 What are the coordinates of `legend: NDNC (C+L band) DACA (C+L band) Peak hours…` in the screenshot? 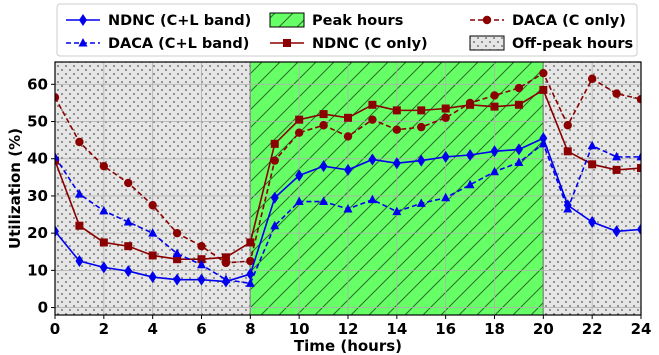 It's located at (347, 30).